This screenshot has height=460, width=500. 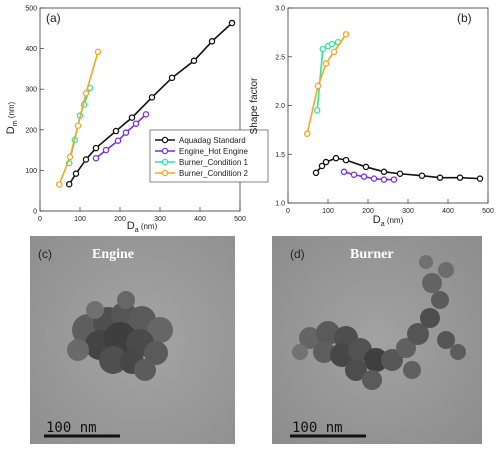 I want to click on micrograph-engine-panel-label: (c), so click(x=45, y=254).